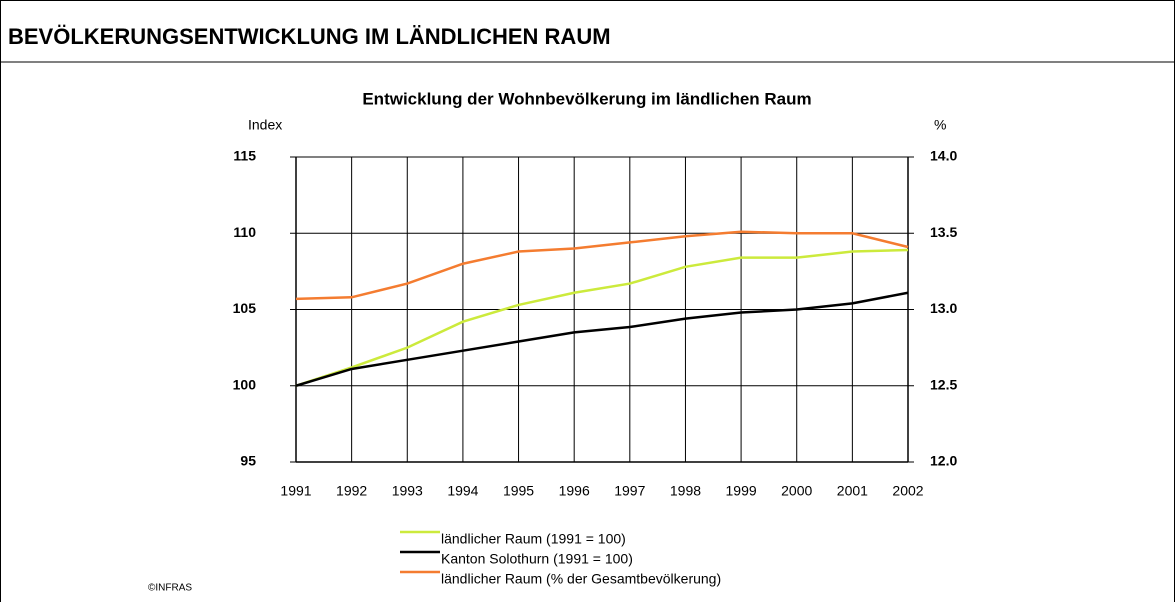 This screenshot has width=1175, height=602. What do you see at coordinates (518, 491) in the screenshot?
I see `x-tick-label: 1995` at bounding box center [518, 491].